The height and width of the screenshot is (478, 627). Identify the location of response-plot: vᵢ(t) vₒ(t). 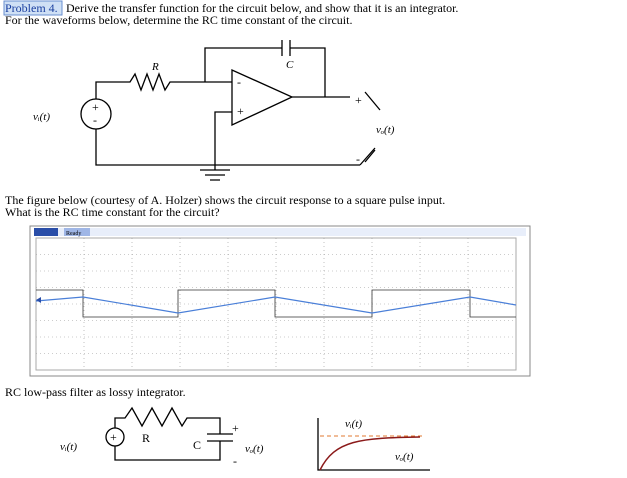
(373, 444).